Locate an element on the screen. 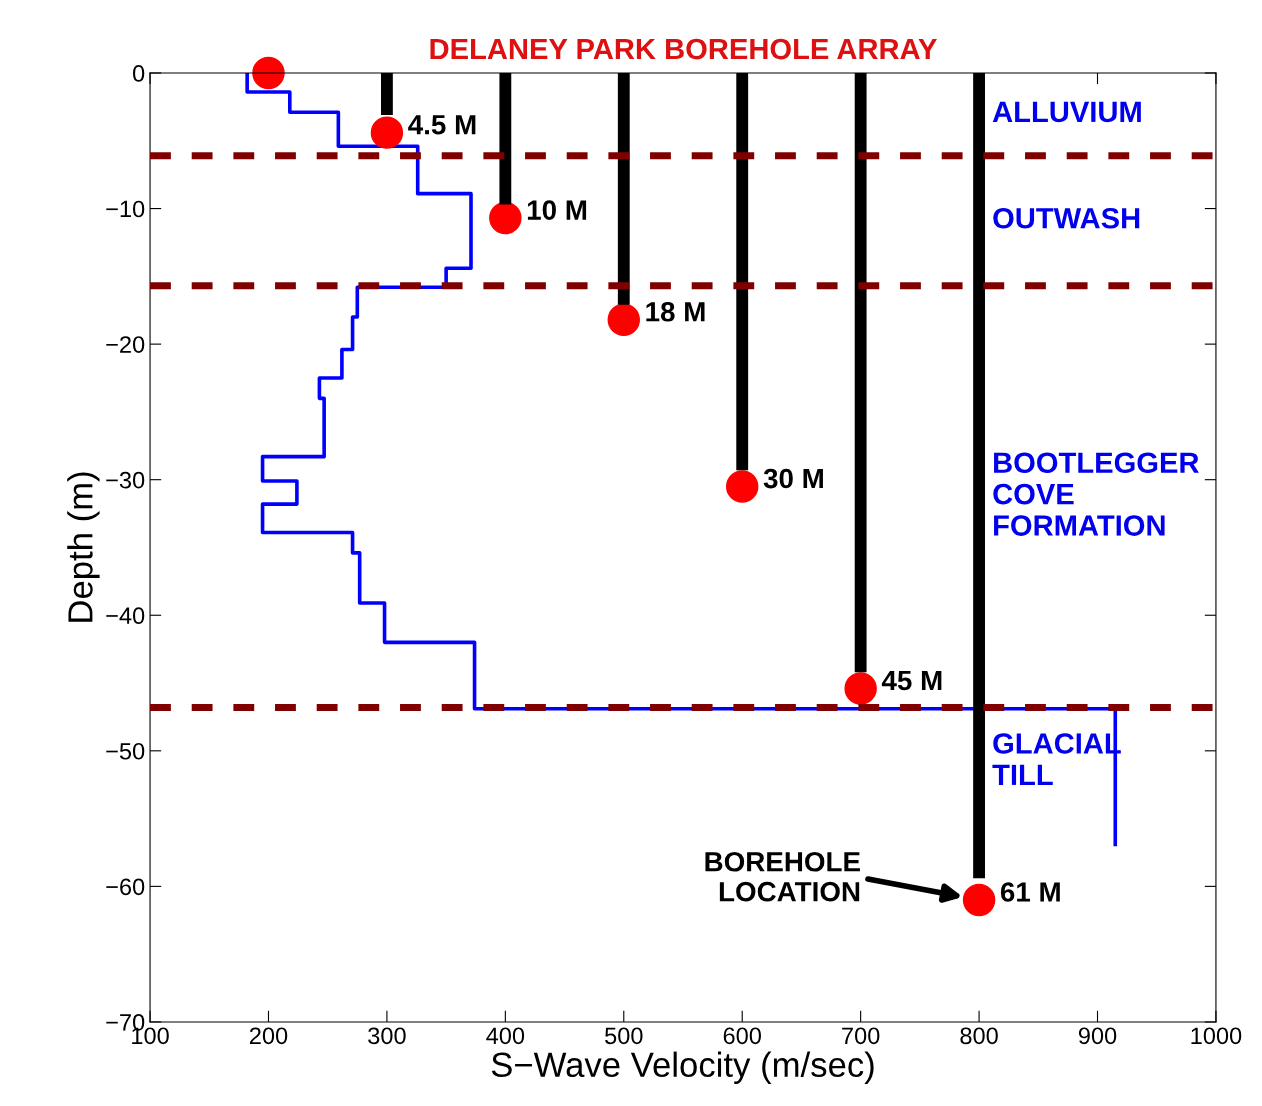 Image resolution: width=1262 pixels, height=1106 pixels. y-tick-label: −30 is located at coordinates (125, 480).